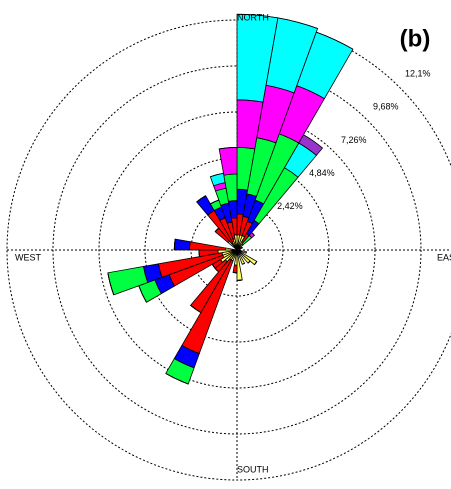 This screenshot has height=489, width=451. Describe the element at coordinates (290, 206) in the screenshot. I see `r-tick-label: 2,42%` at that location.